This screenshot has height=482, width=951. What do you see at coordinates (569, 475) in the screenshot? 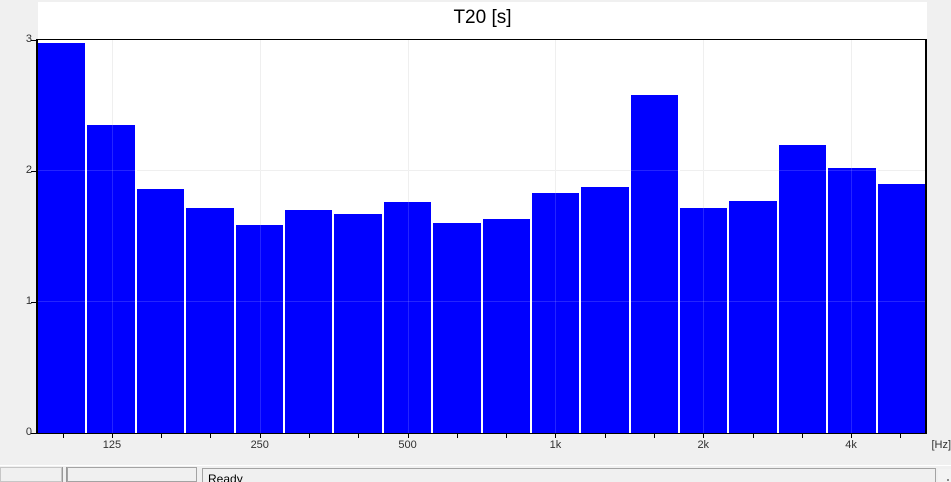
I see `status-panel-ready: Ready` at bounding box center [569, 475].